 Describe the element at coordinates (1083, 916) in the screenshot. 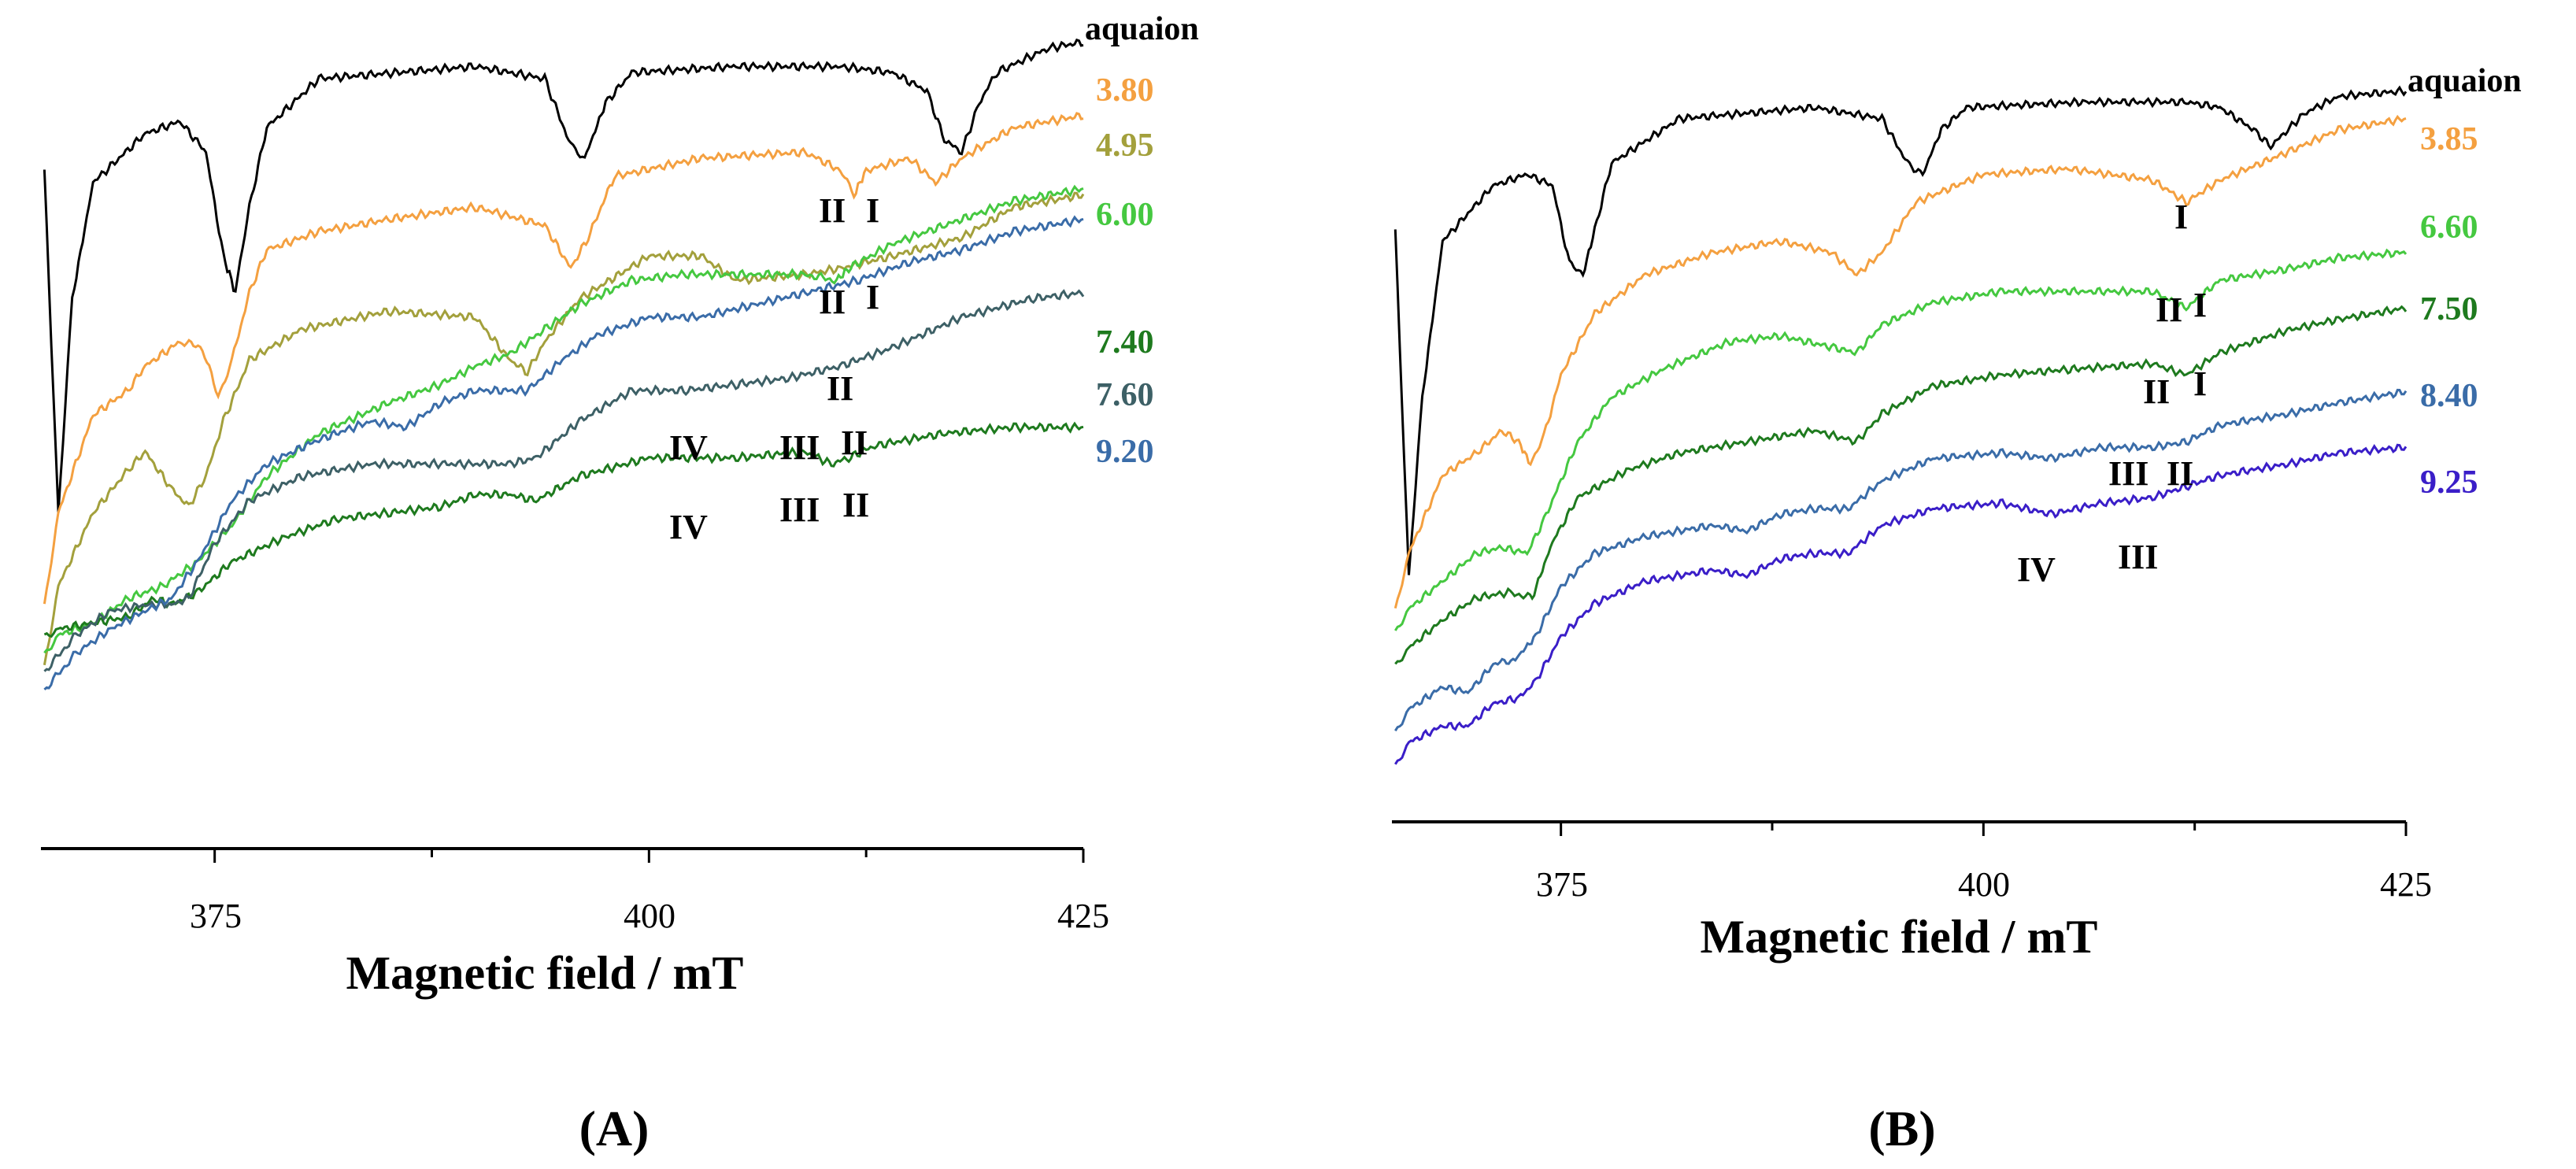

I see `panel-a-tick-label-425: 425` at that location.